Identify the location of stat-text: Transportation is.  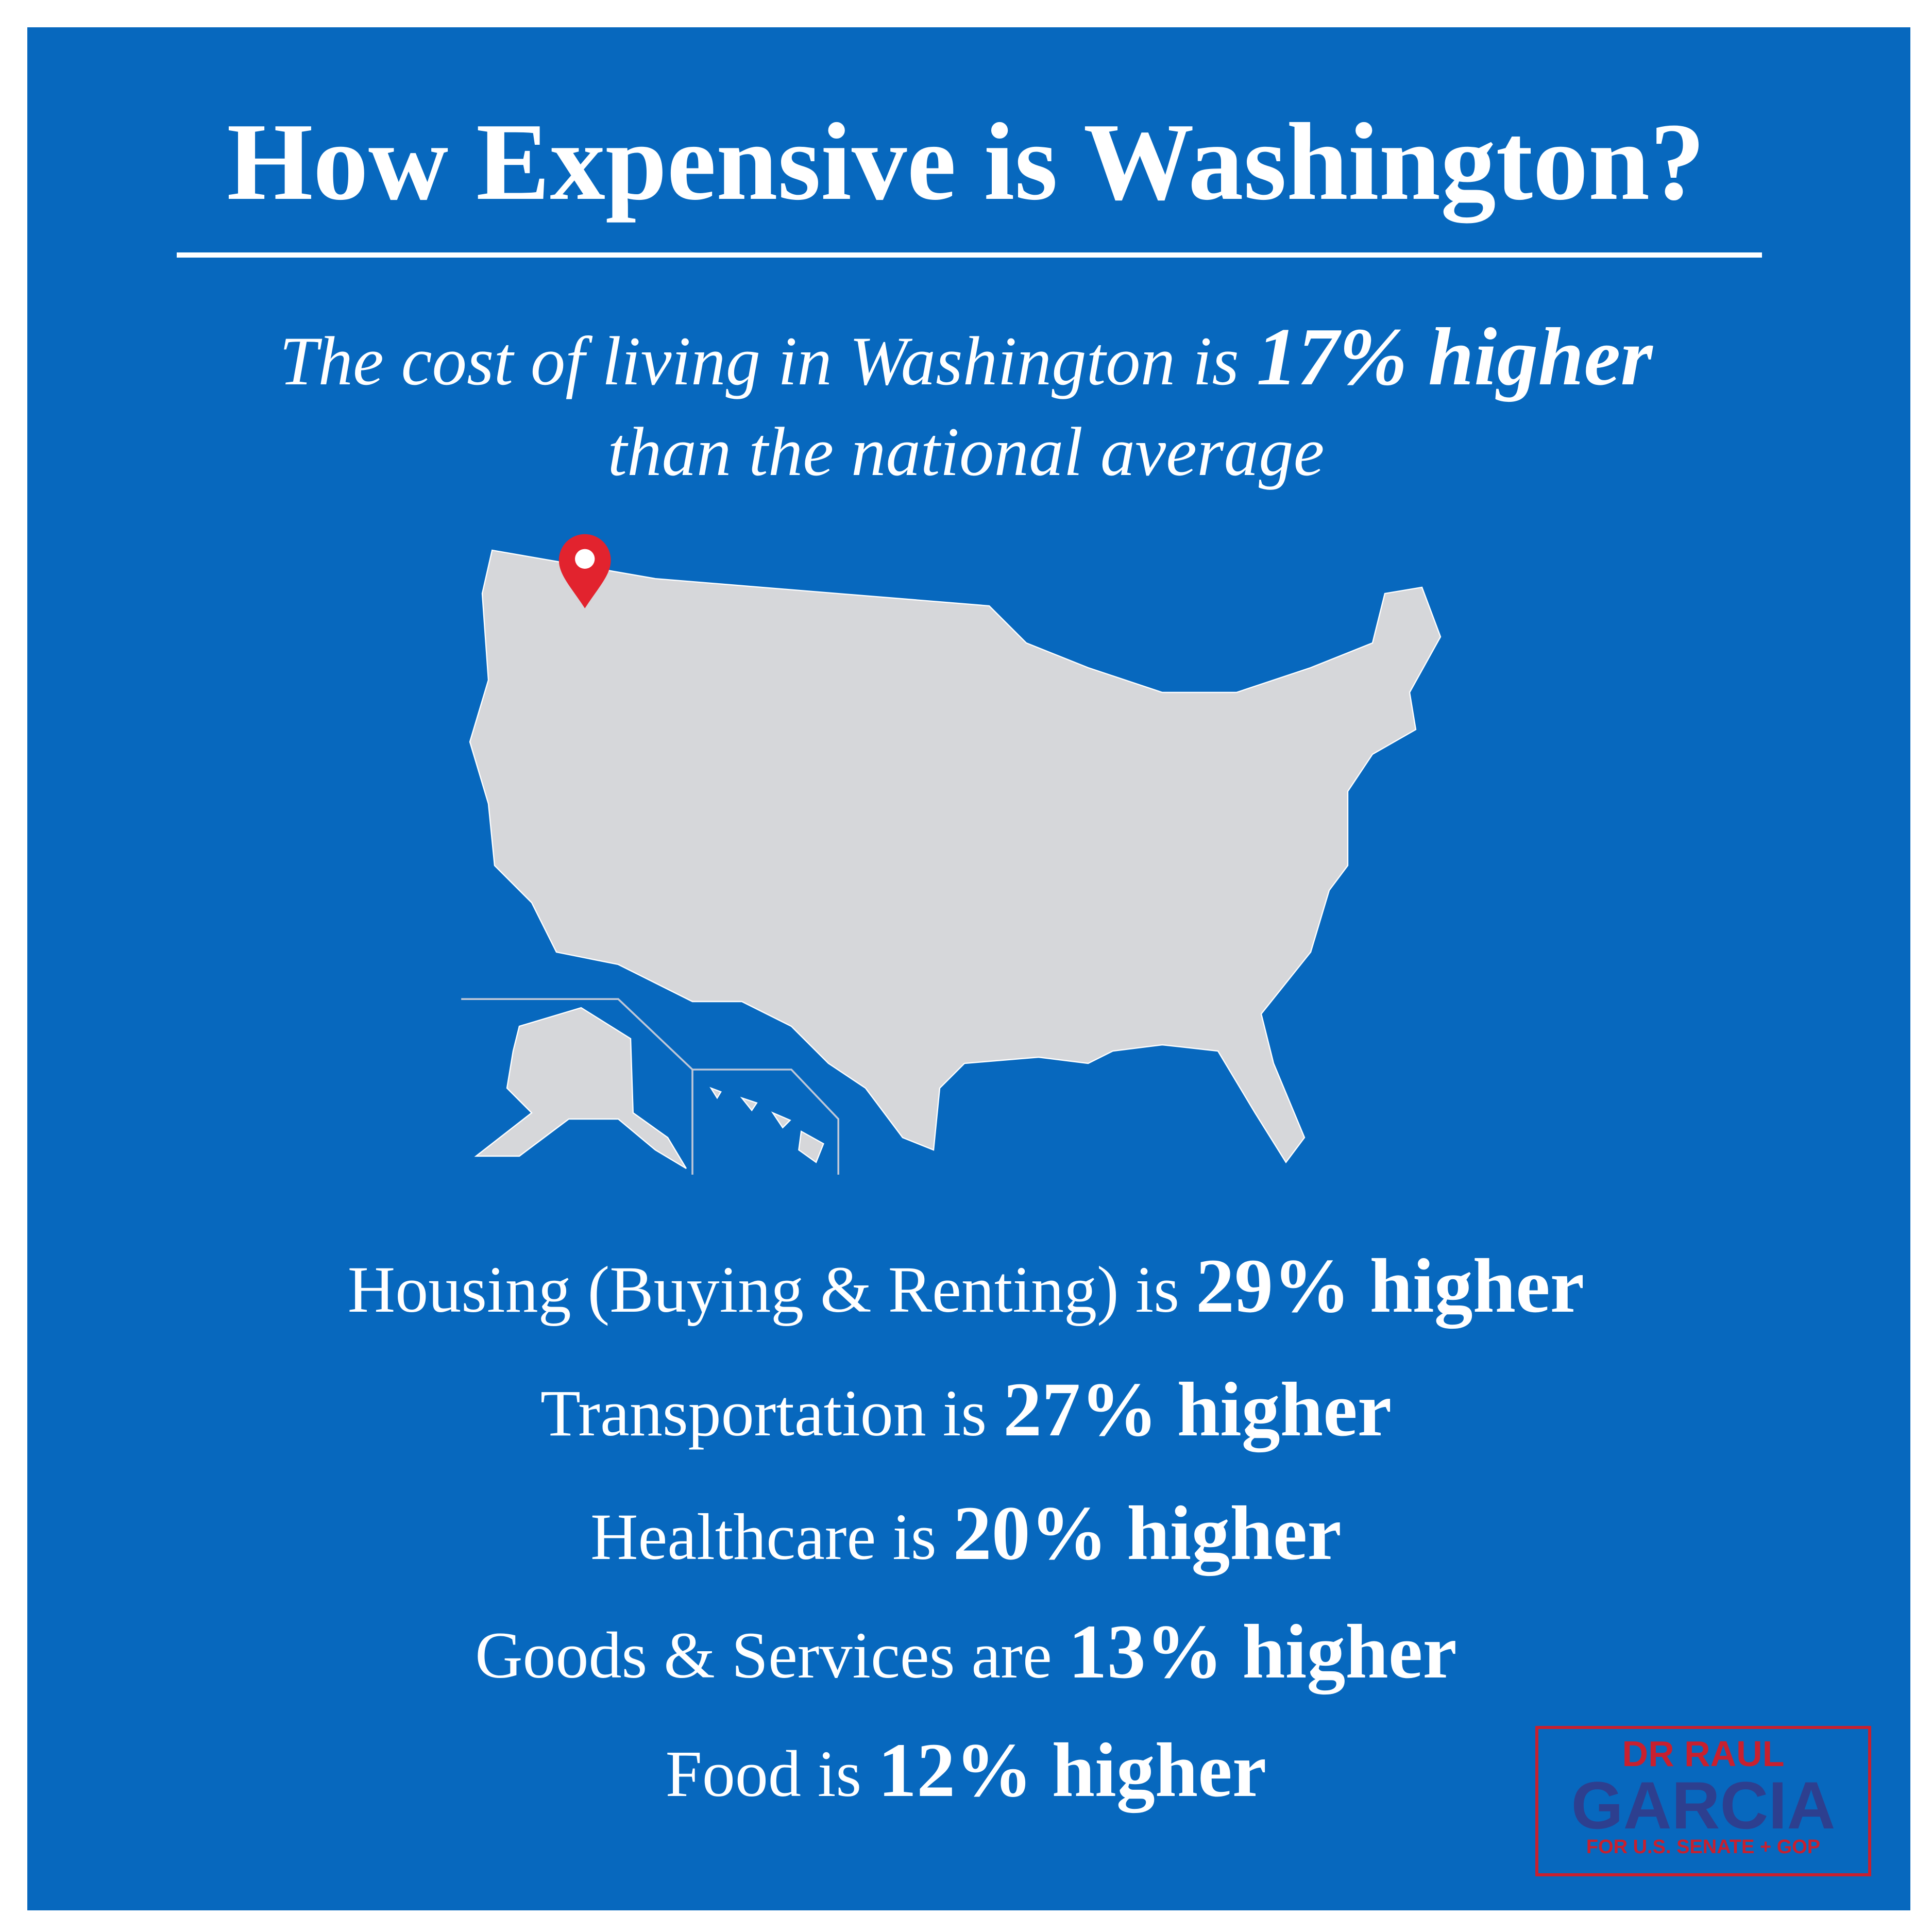
(763, 1413).